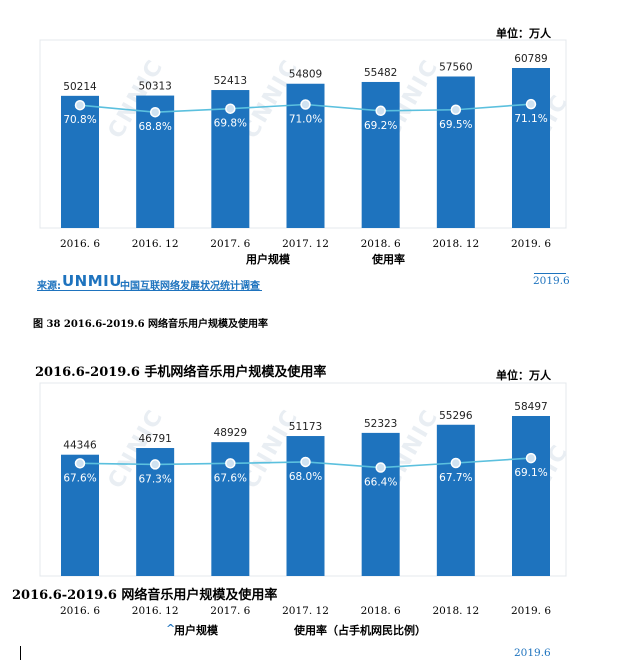 The image size is (630, 664). Describe the element at coordinates (20, 653) in the screenshot. I see `text-cursor` at that location.